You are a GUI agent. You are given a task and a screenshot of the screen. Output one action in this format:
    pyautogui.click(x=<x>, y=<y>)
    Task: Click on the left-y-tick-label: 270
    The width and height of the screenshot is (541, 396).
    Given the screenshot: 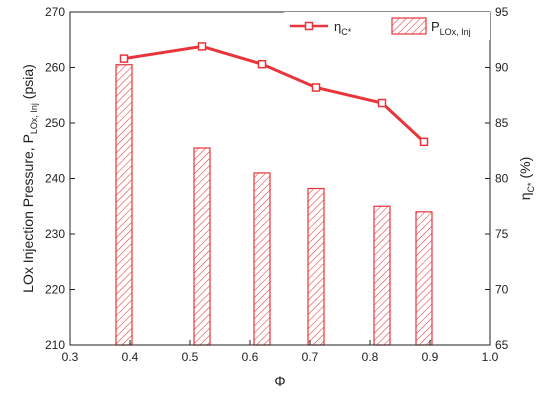 What is the action you would take?
    pyautogui.click(x=55, y=12)
    